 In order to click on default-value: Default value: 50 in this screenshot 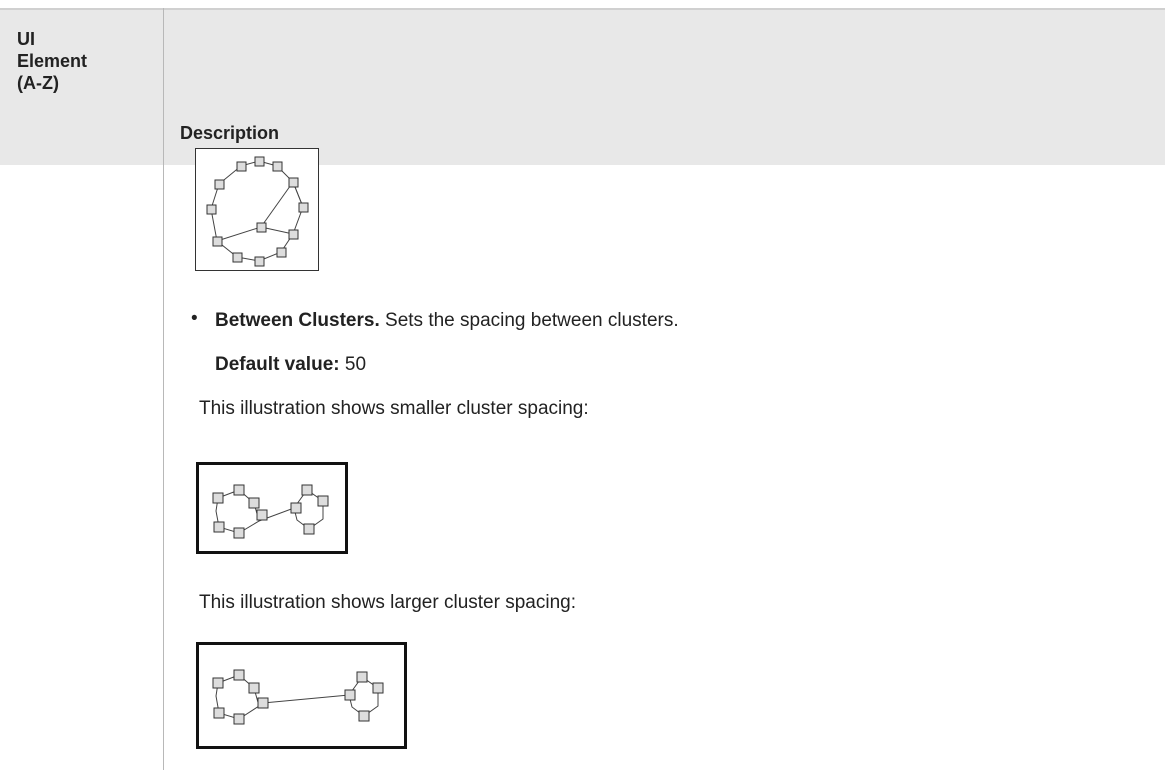, I will do `click(290, 365)`.